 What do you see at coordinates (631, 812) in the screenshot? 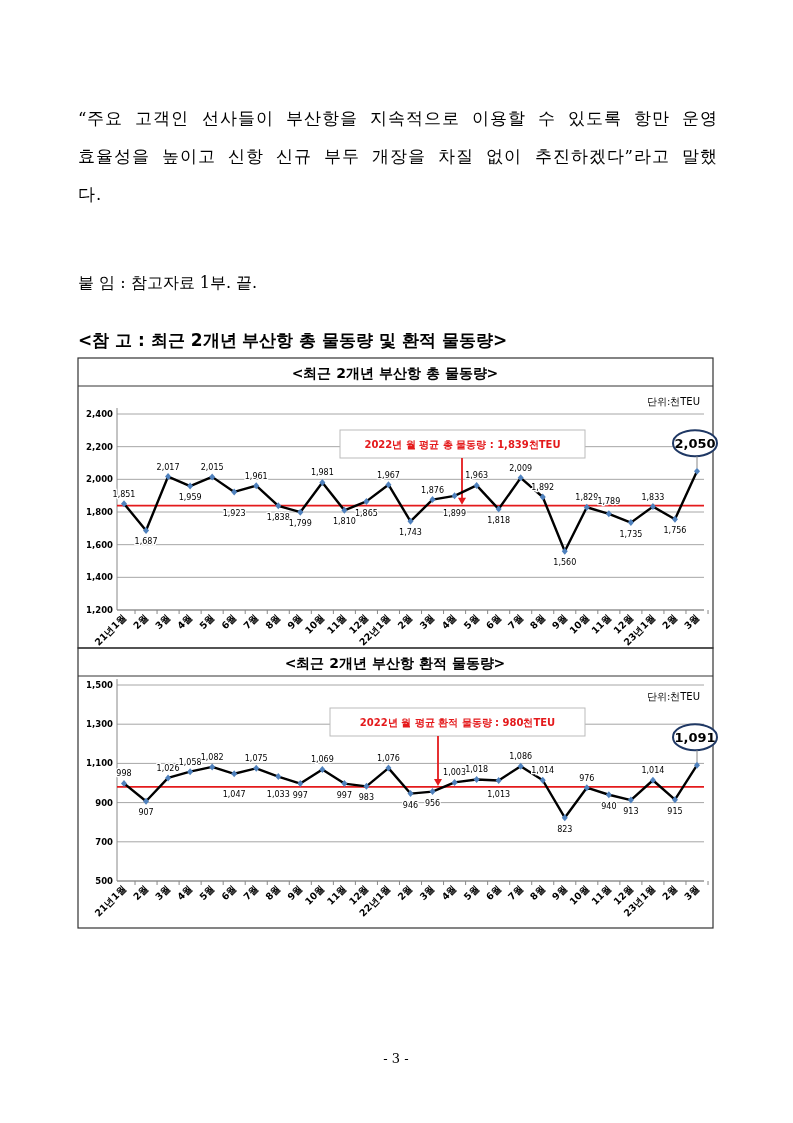
I see `data-label: 913` at bounding box center [631, 812].